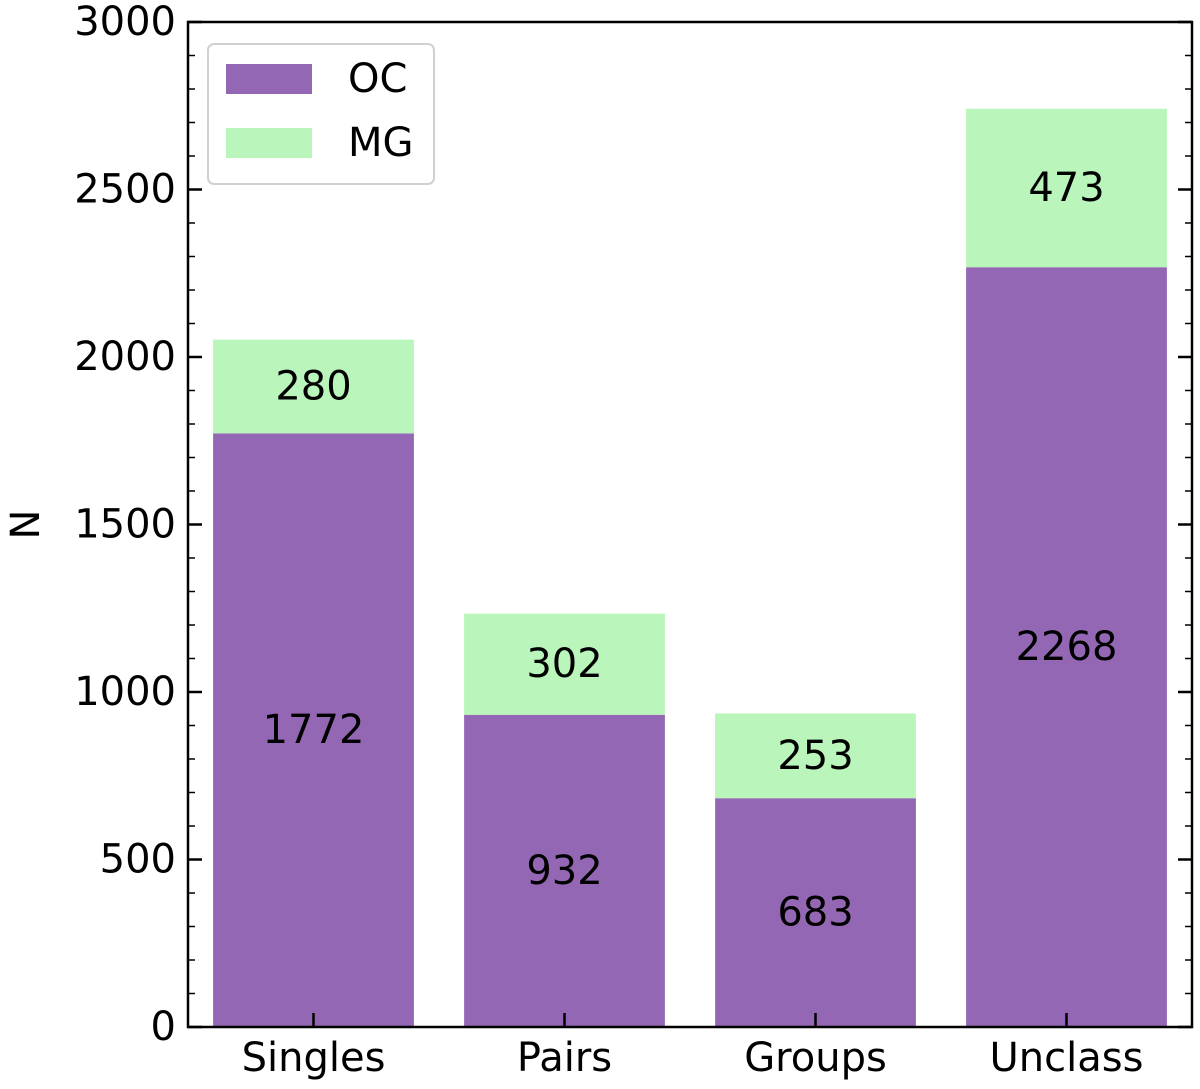 The height and width of the screenshot is (1089, 1200). Describe the element at coordinates (321, 114) in the screenshot. I see `legend: OC MG` at that location.